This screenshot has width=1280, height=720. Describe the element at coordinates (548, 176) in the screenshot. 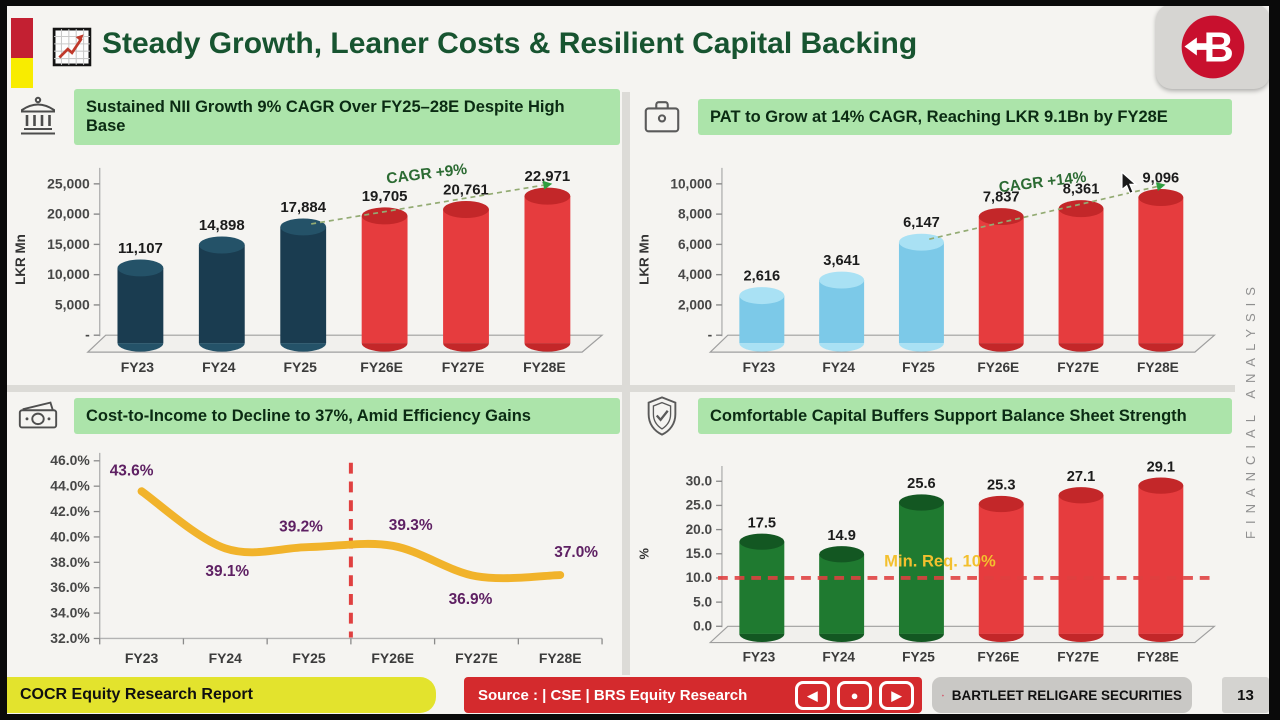

I see `svg-text: 22,971` at that location.